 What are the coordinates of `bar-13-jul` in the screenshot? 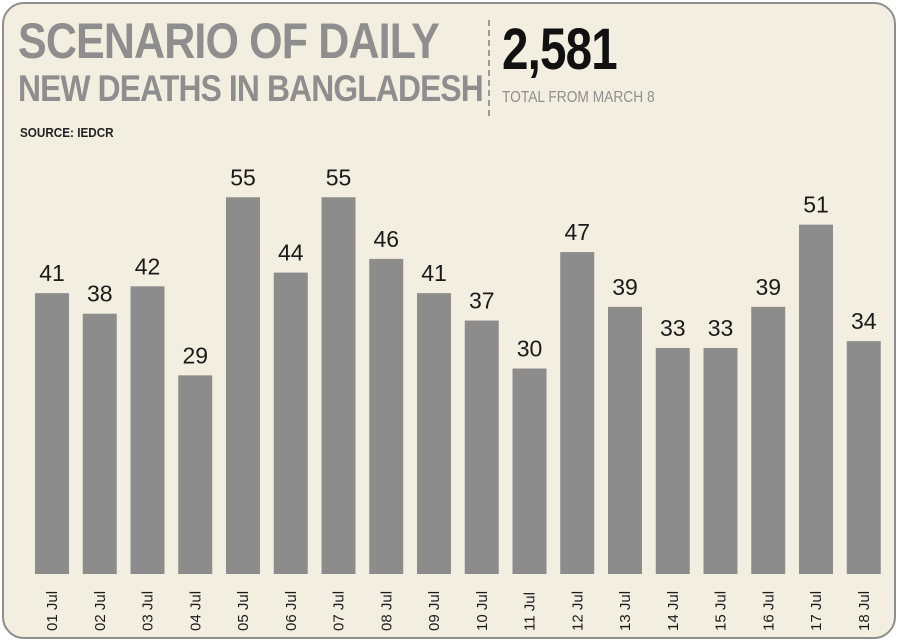 It's located at (625, 440).